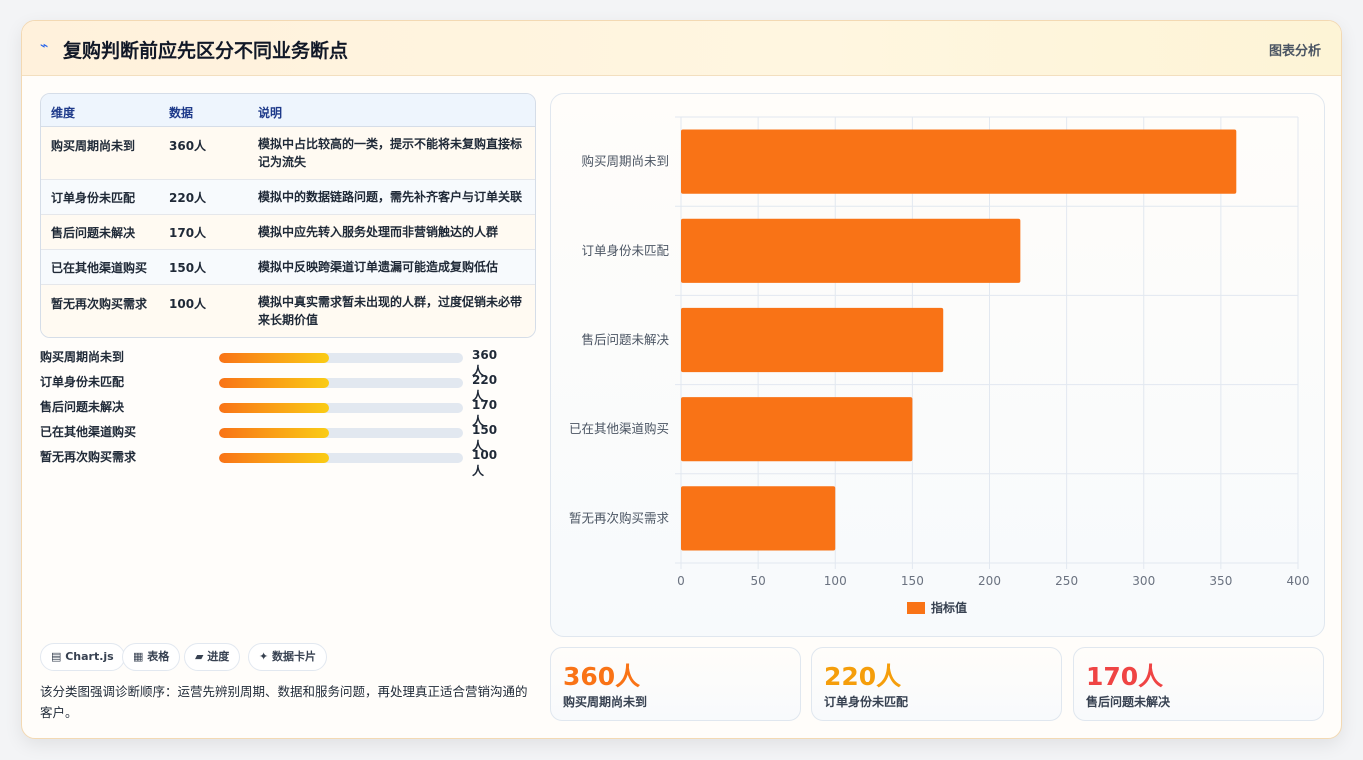 This screenshot has width=1363, height=760. What do you see at coordinates (1143, 581) in the screenshot?
I see `x-tick-label: 300` at bounding box center [1143, 581].